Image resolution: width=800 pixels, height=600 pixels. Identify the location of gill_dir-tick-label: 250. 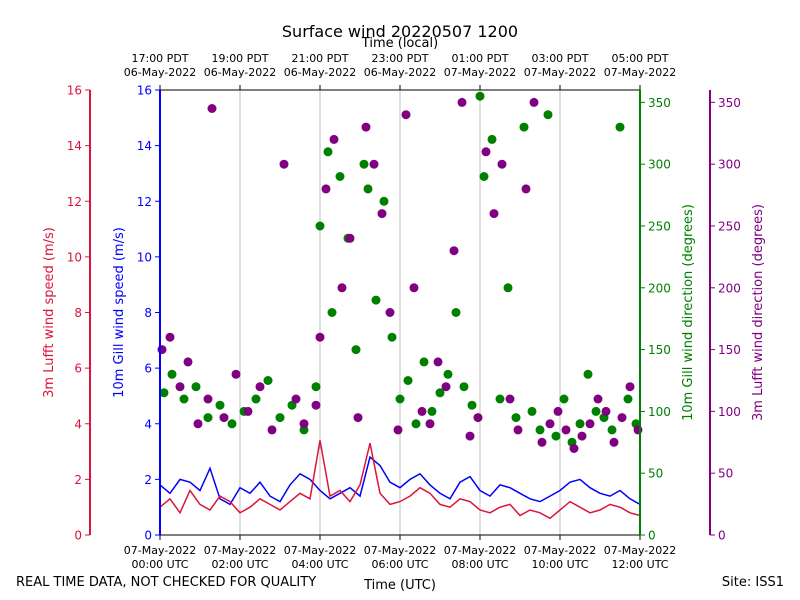
(659, 226).